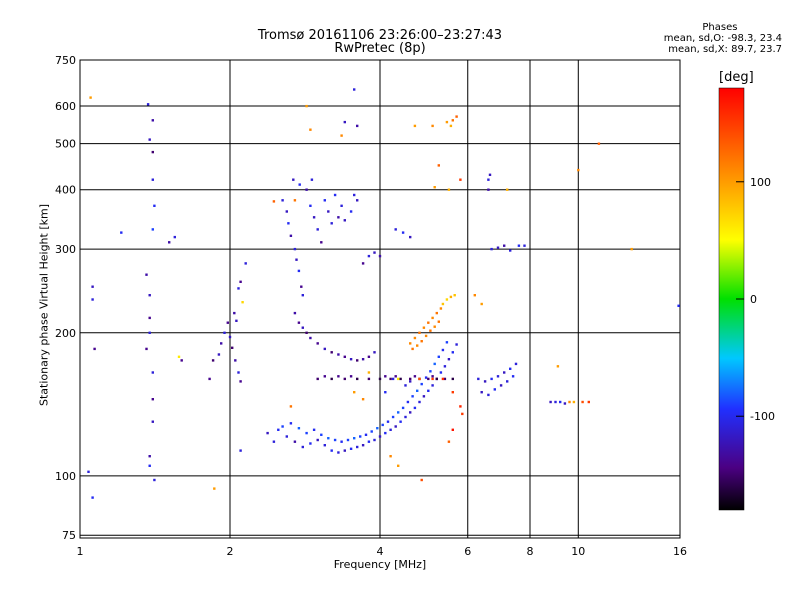 The width and height of the screenshot is (800, 600). Describe the element at coordinates (530, 551) in the screenshot. I see `x-tick-label: 8` at that location.